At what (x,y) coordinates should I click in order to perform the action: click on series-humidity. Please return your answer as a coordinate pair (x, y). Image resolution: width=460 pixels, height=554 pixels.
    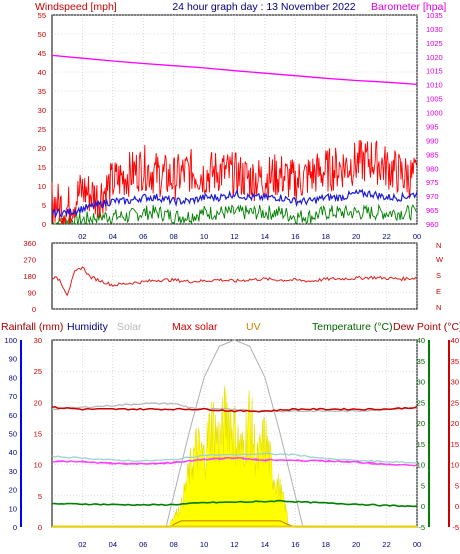
    Looking at the image, I should click on (234, 407).